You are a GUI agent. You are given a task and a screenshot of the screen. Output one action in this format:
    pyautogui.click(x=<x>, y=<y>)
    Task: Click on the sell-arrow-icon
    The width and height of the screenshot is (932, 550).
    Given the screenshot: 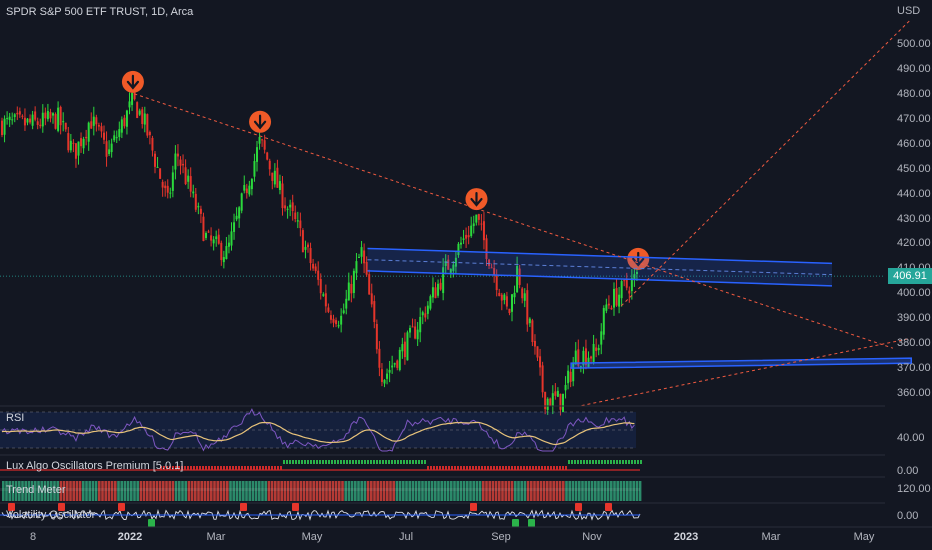 What is the action you would take?
    pyautogui.click(x=260, y=121)
    